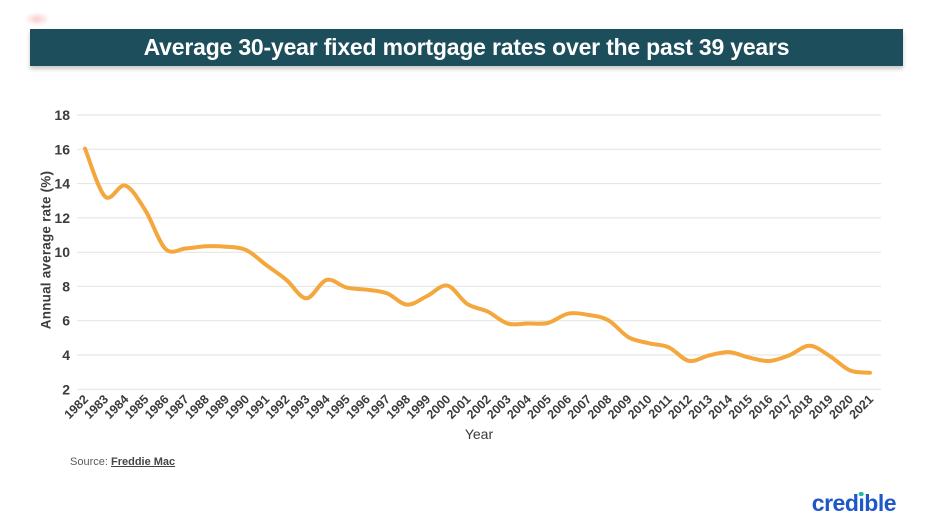 The image size is (932, 524). I want to click on logo-text-post: ble, so click(880, 503).